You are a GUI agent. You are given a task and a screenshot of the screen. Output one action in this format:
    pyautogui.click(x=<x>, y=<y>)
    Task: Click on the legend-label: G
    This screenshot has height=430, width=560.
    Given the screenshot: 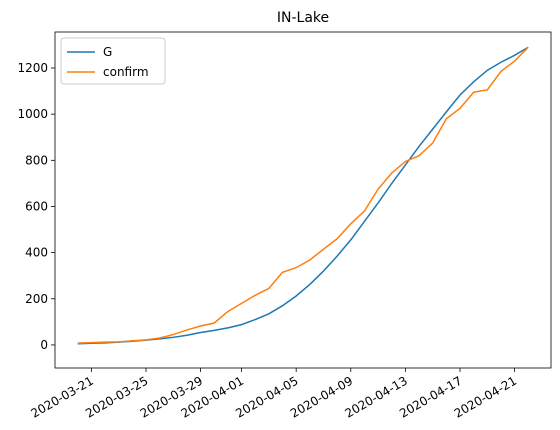 What is the action you would take?
    pyautogui.click(x=107, y=52)
    